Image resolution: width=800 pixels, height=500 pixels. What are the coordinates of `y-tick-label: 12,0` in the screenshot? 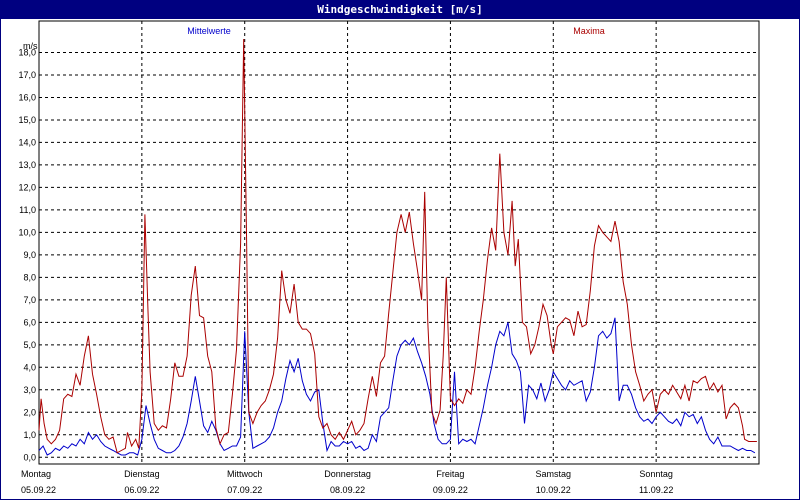 It's located at (27, 187).